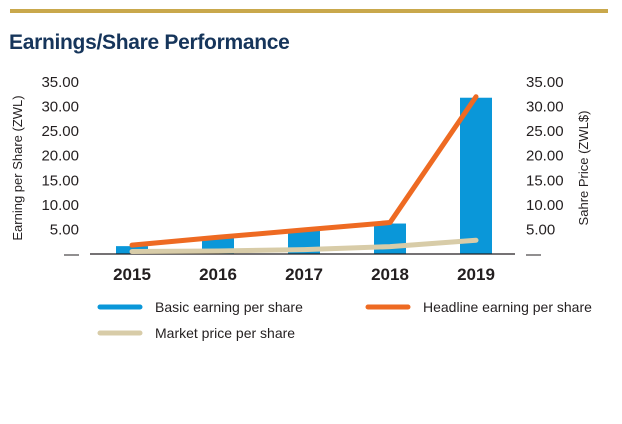 The height and width of the screenshot is (424, 622). What do you see at coordinates (390, 274) in the screenshot?
I see `x-tick-label: 2018` at bounding box center [390, 274].